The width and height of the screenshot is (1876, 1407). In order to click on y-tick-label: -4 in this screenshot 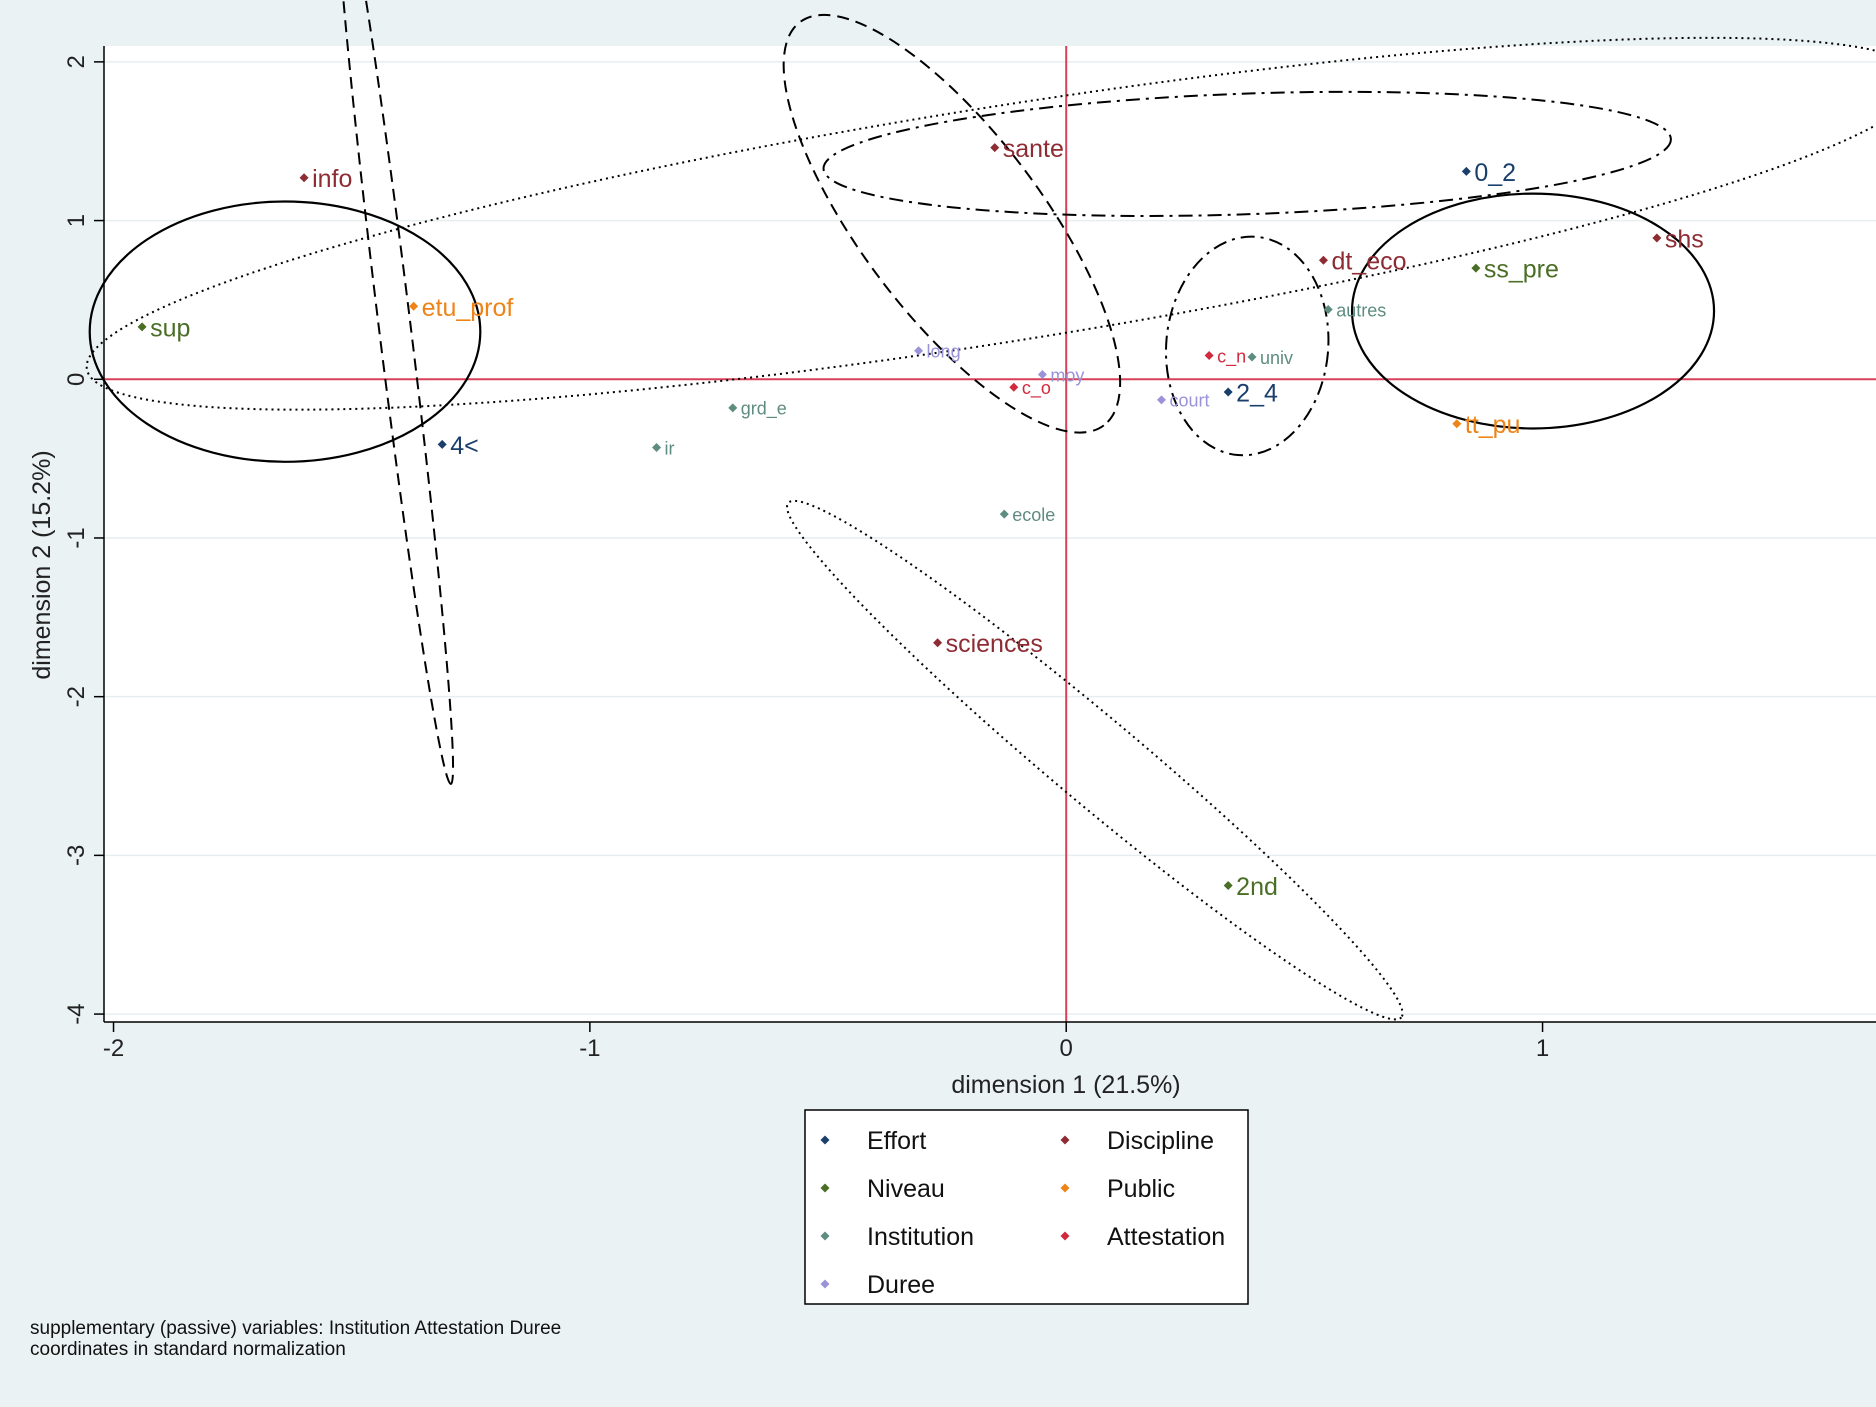, I will do `click(76, 1013)`.